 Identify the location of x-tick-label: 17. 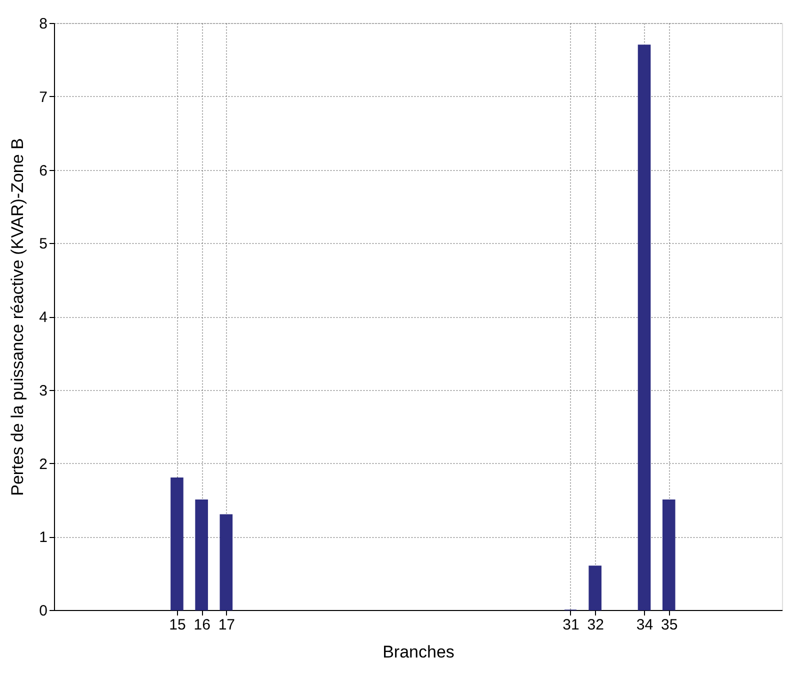
(227, 625).